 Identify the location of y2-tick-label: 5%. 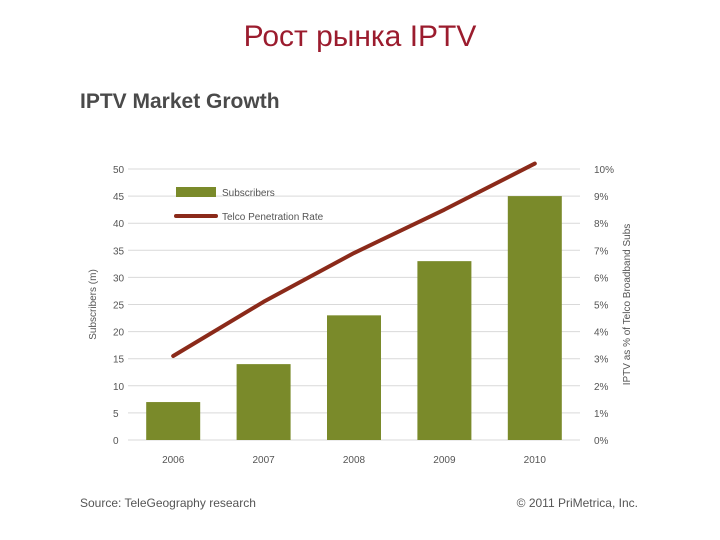
(601, 306).